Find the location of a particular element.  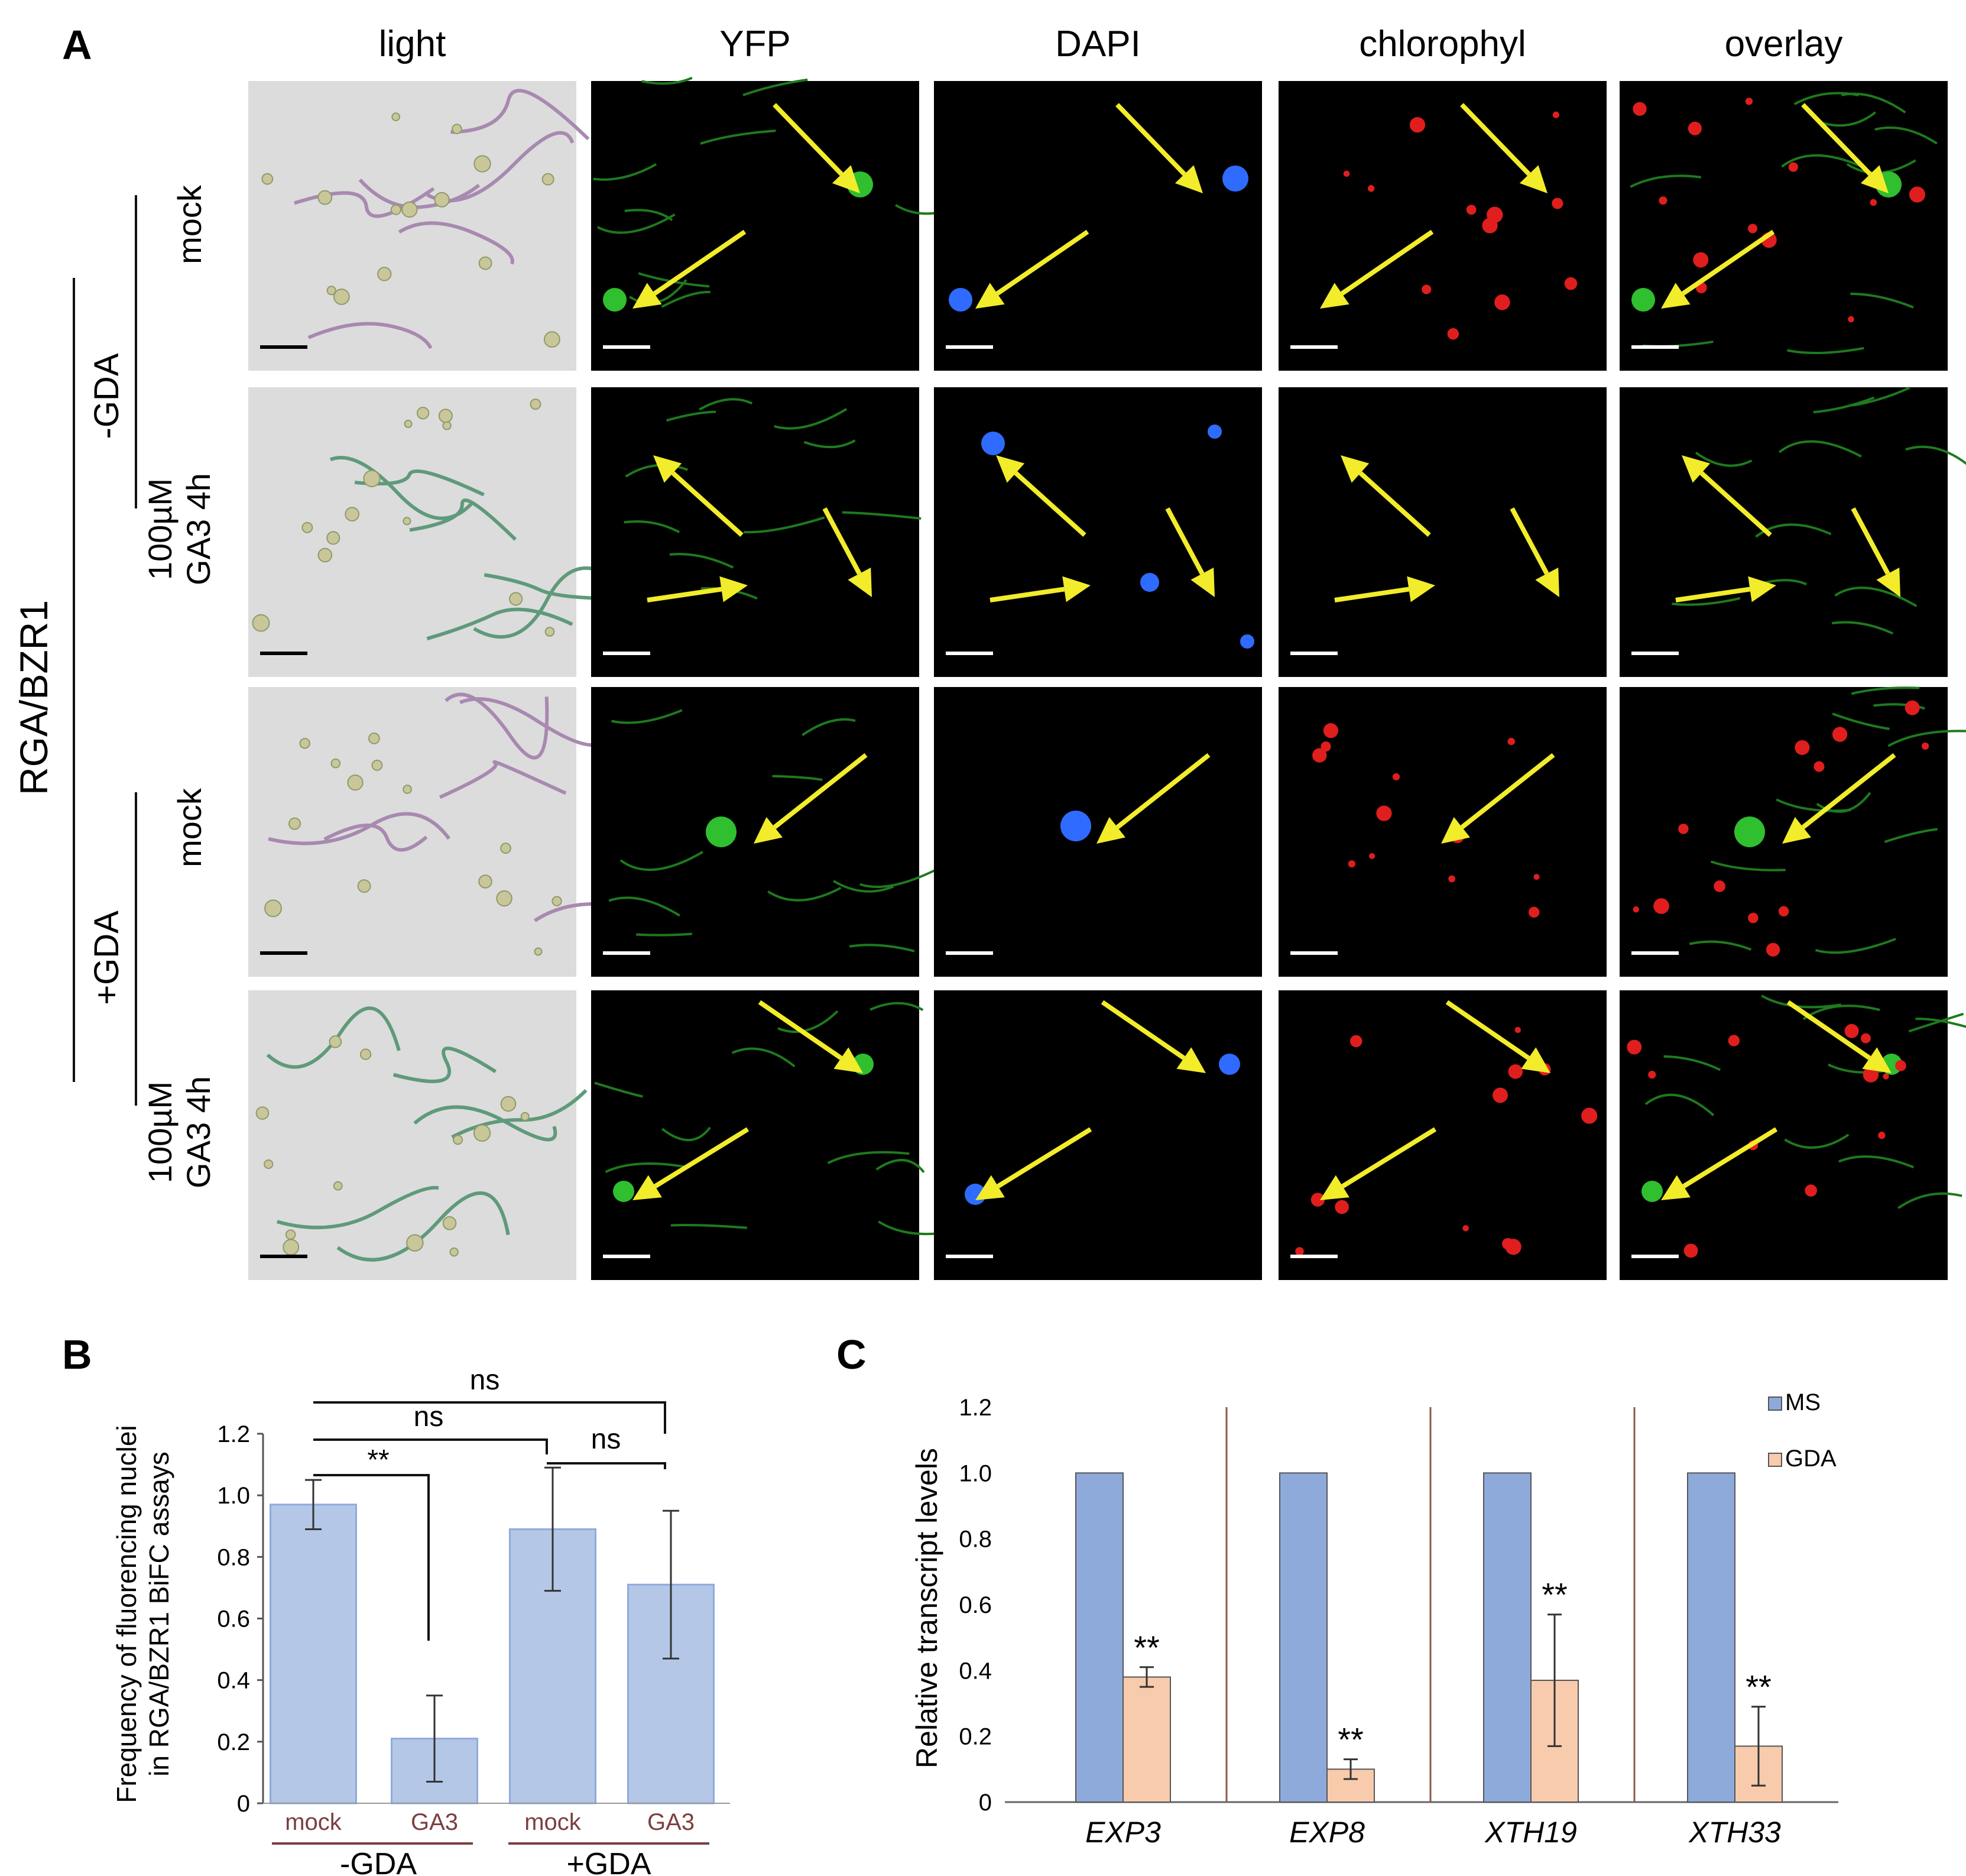

micrograph-r0-c0 is located at coordinates (419, 226).